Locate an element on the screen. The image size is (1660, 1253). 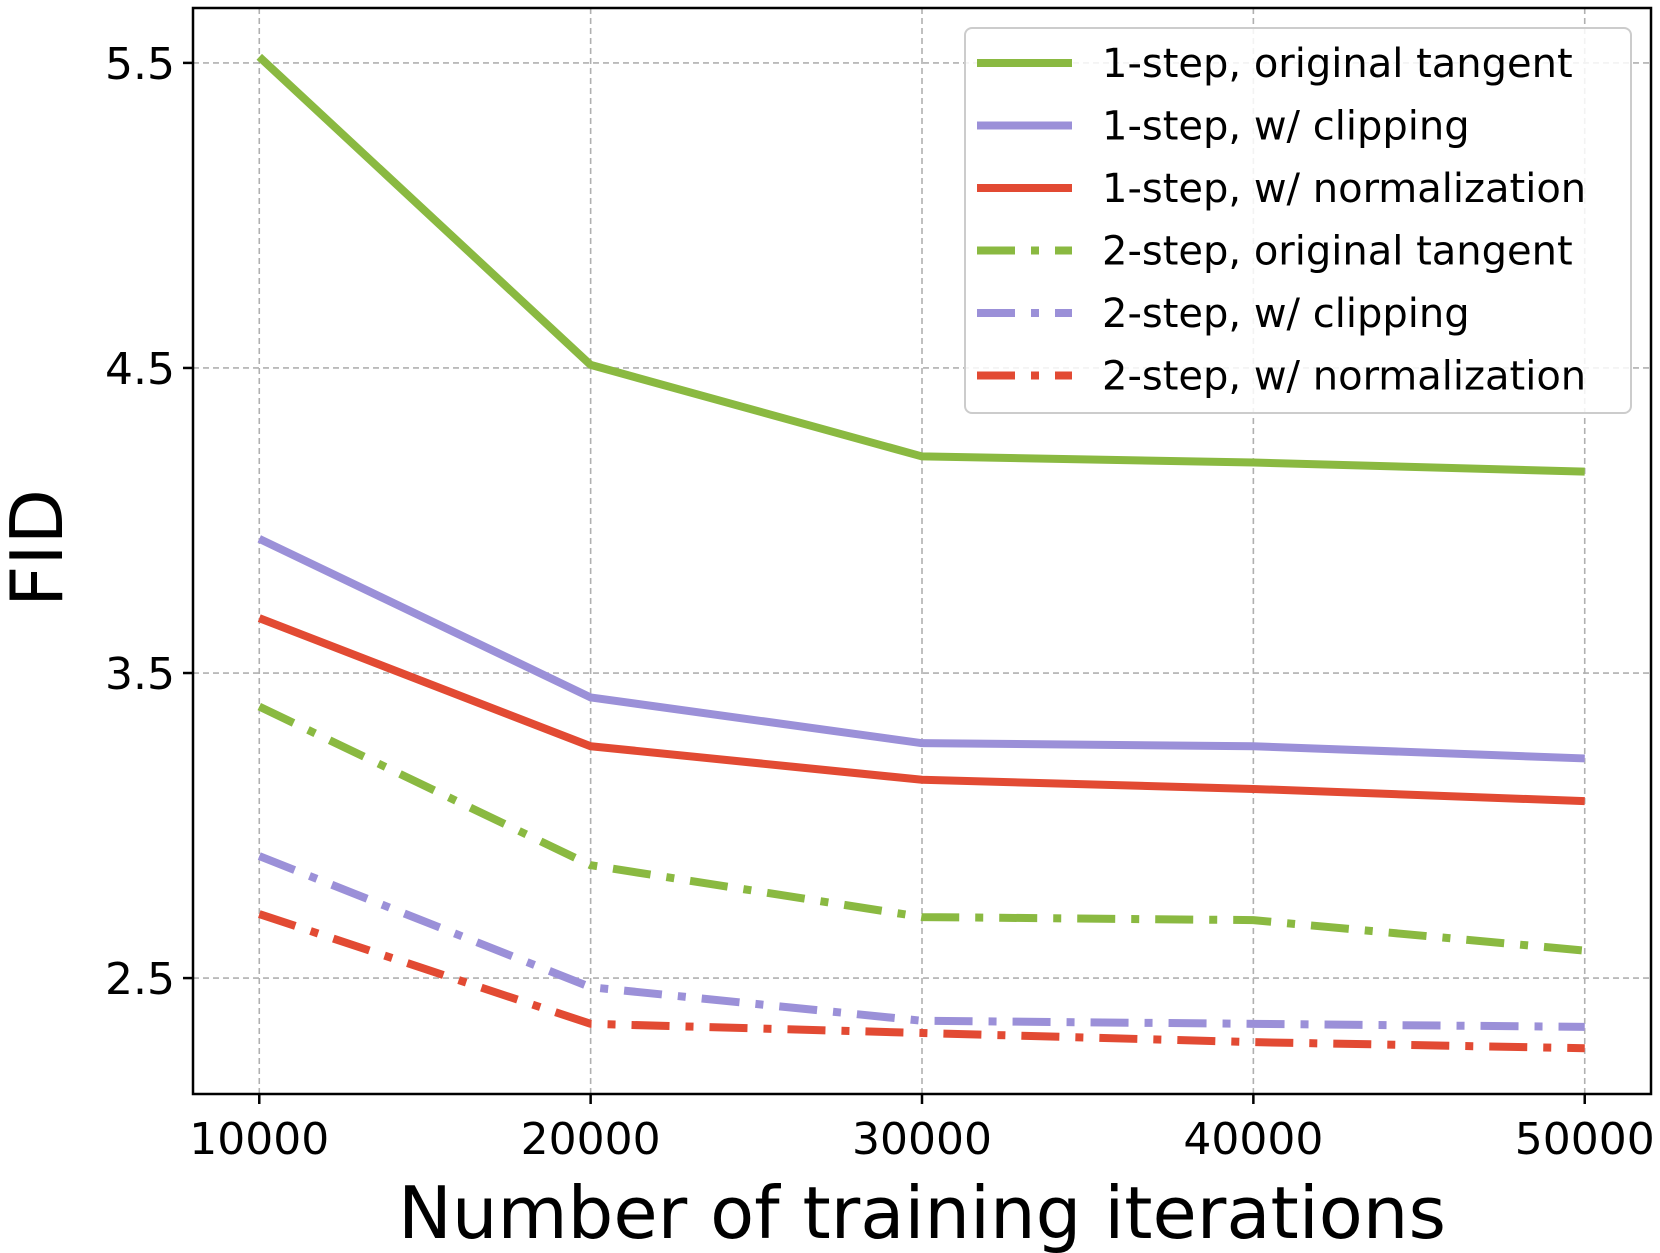
y-tick-label: 3.5 is located at coordinates (140, 674).